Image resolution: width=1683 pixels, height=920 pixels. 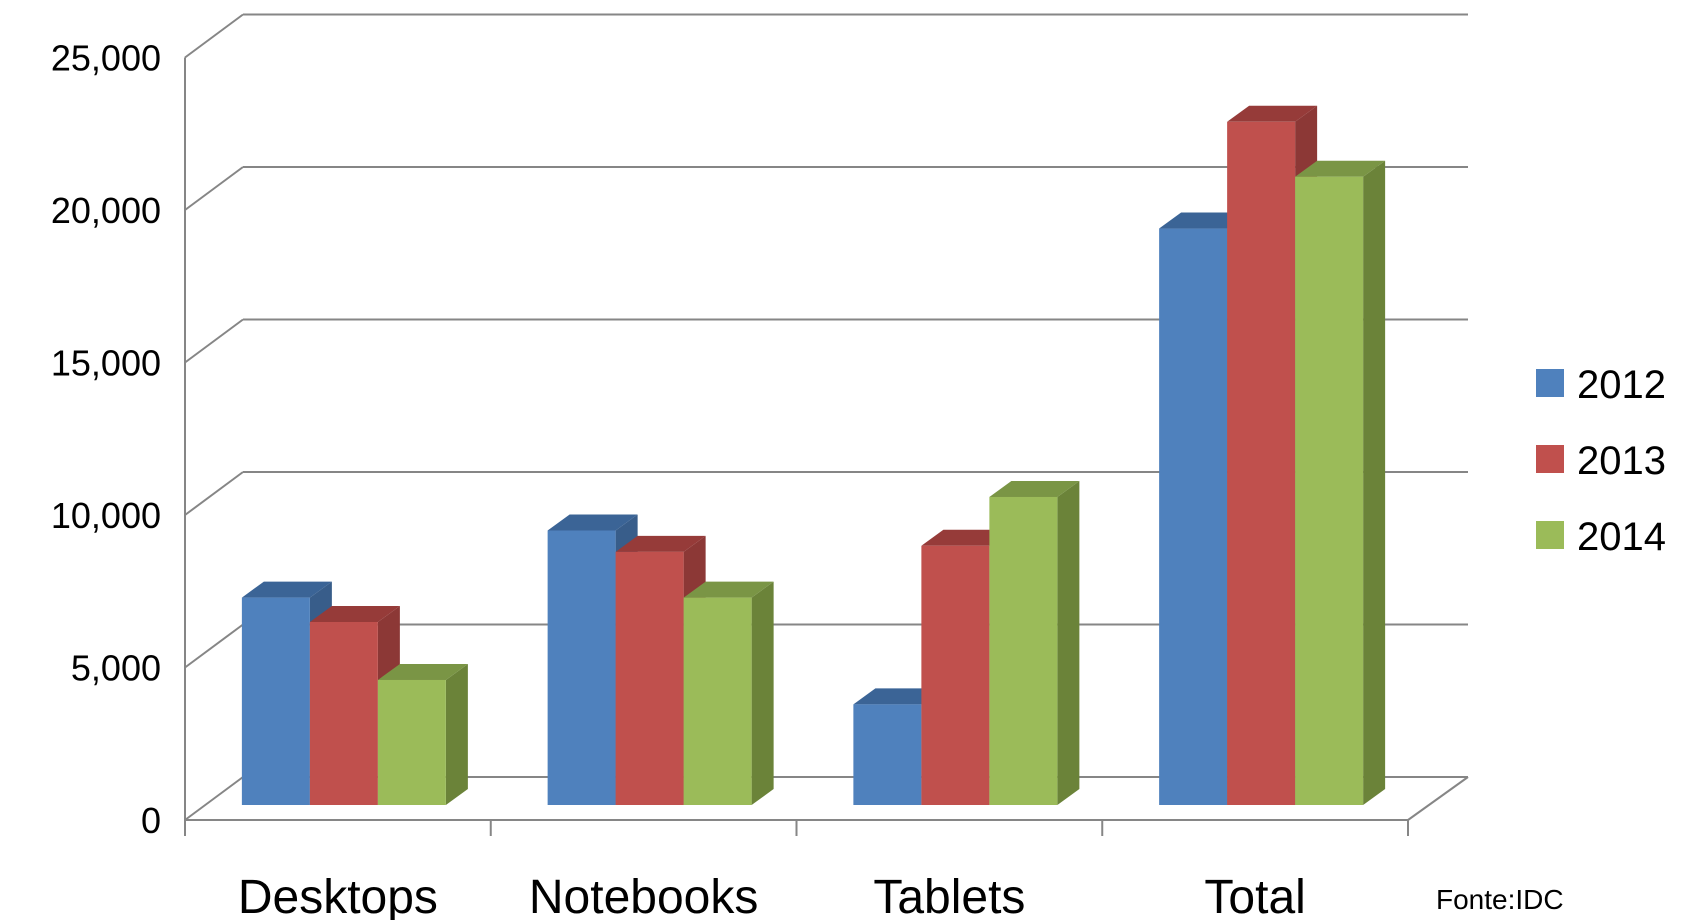 What do you see at coordinates (649, 678) in the screenshot?
I see `bar-notebooks-2013` at bounding box center [649, 678].